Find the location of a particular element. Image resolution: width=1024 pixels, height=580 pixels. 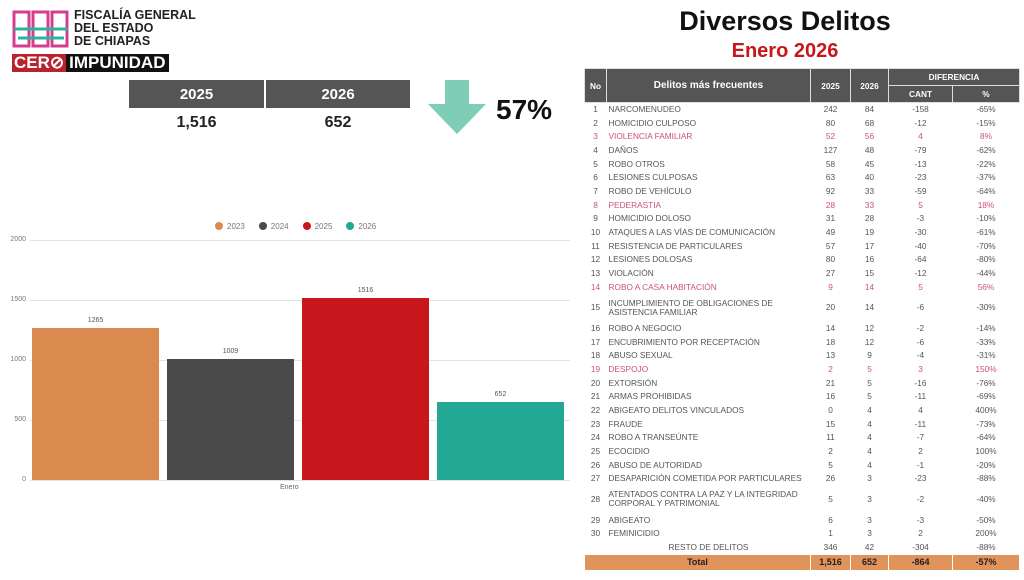

bar-2025 is located at coordinates (365, 389).